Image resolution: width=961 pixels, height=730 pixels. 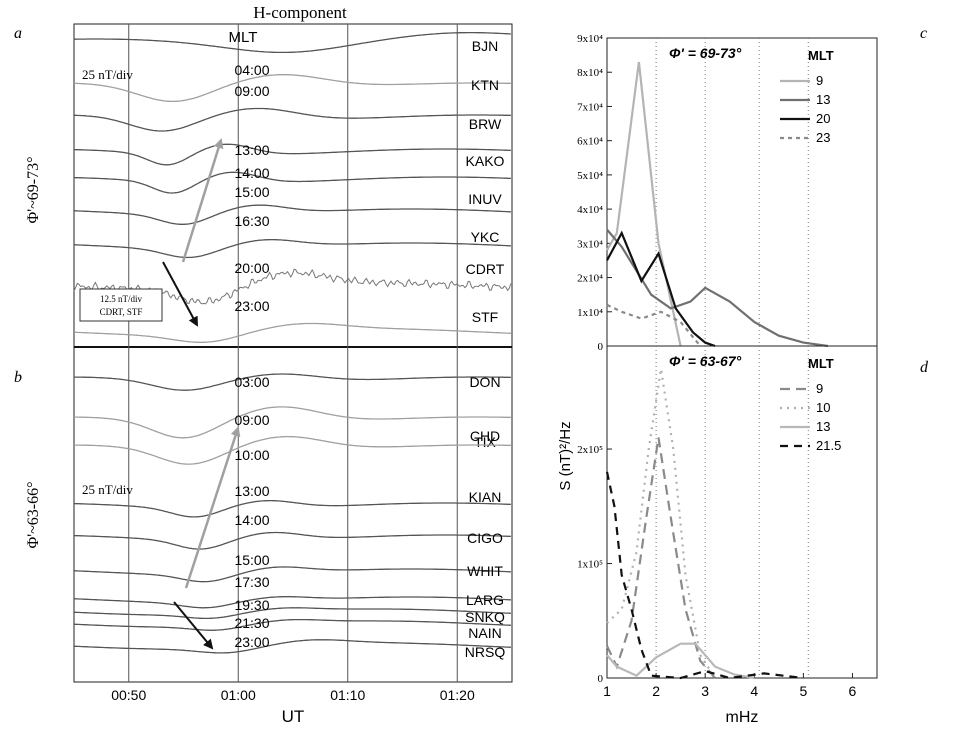 I want to click on mlt-label-b-14-00: 14:00, so click(x=251, y=520).